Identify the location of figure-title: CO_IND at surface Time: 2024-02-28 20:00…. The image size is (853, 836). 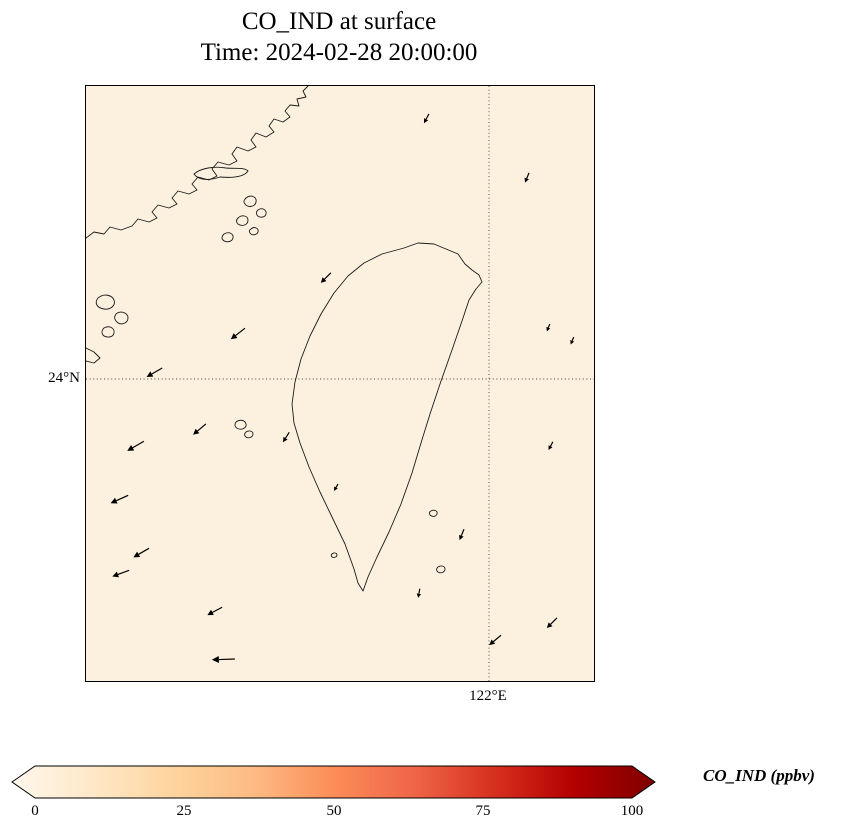
(339, 37).